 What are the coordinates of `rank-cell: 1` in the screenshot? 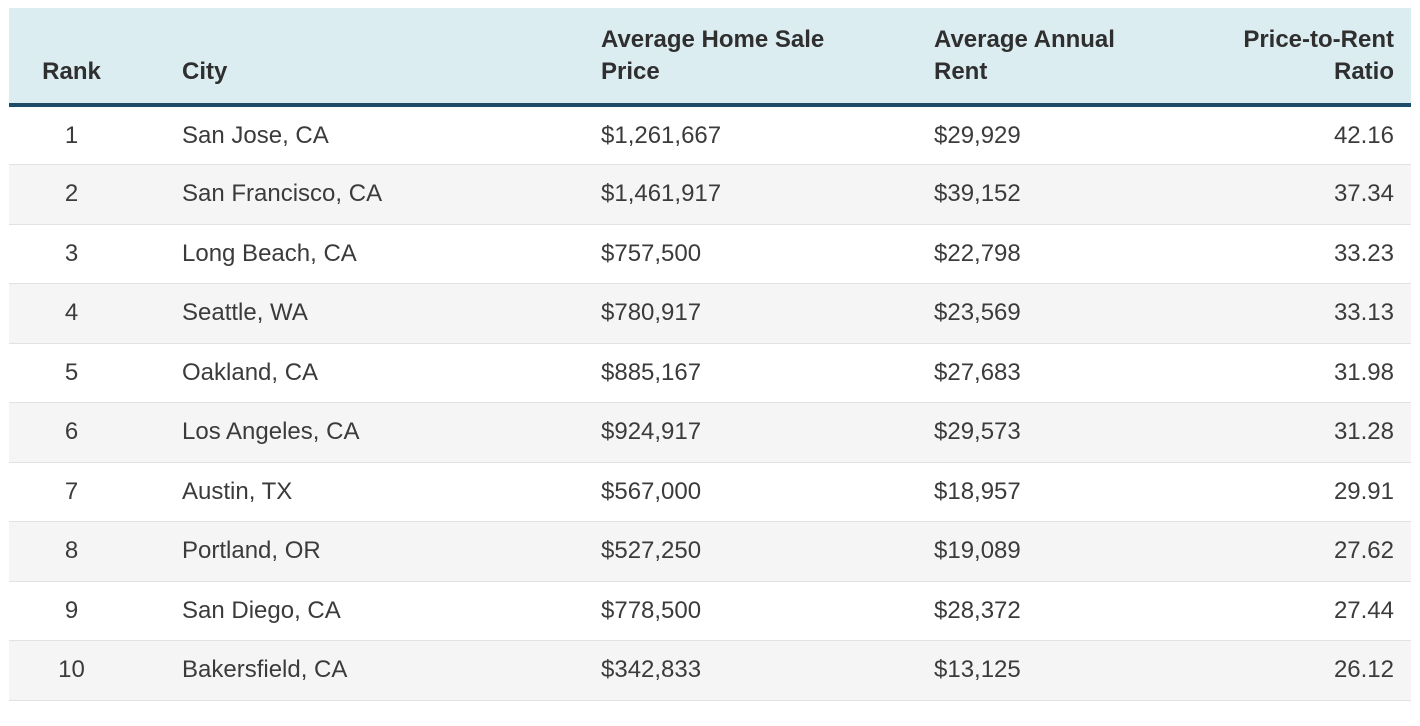 It's located at (71, 135).